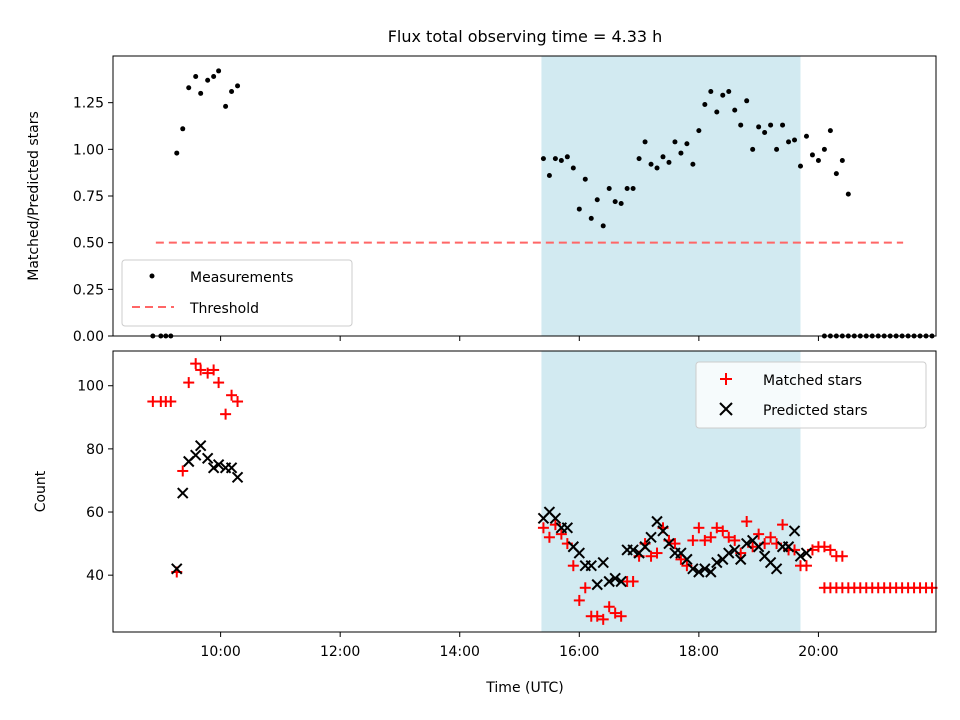  Describe the element at coordinates (88, 290) in the screenshot. I see `y-tick-label: 0.25` at that location.